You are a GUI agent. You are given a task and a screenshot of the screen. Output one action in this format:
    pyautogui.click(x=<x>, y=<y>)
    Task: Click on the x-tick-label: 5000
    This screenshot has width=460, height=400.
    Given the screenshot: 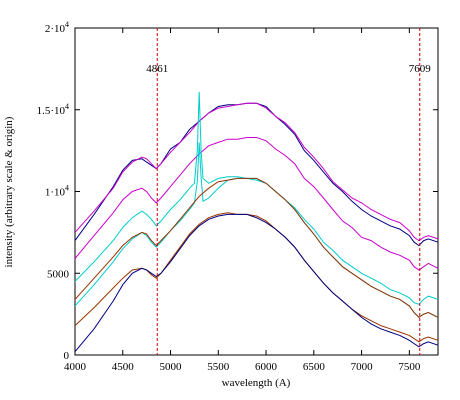 What is the action you would take?
    pyautogui.click(x=171, y=367)
    